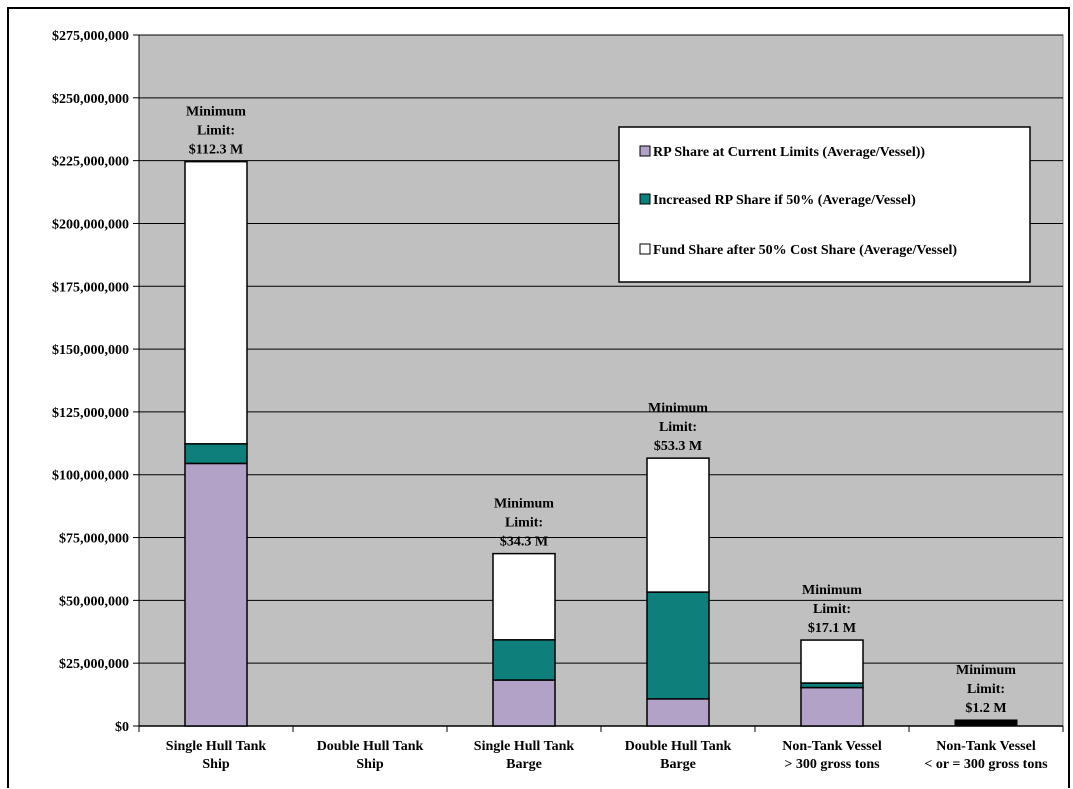  I want to click on y-tick-label: $50,000,000, so click(94, 601).